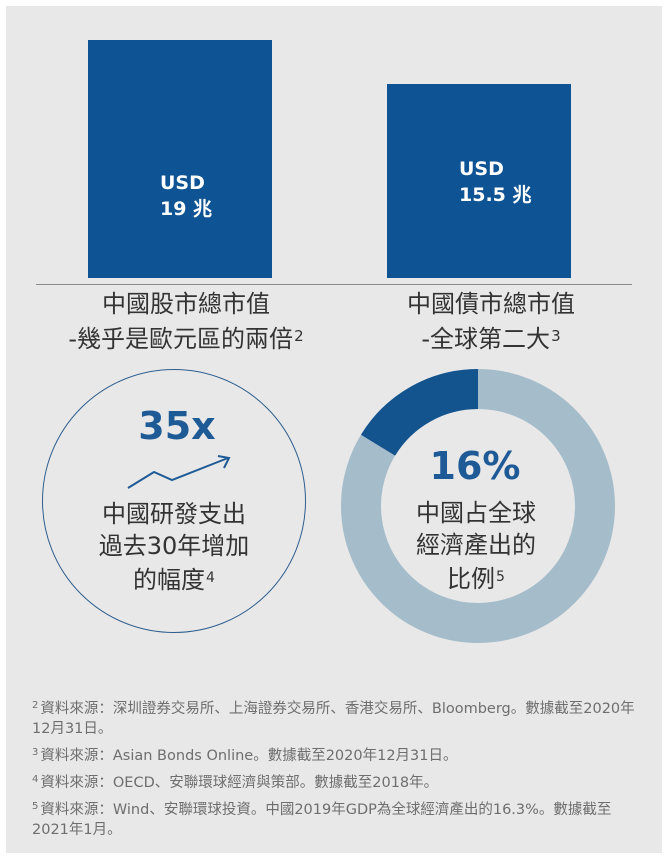 This screenshot has width=666, height=859. I want to click on rd-circle, so click(174, 501).